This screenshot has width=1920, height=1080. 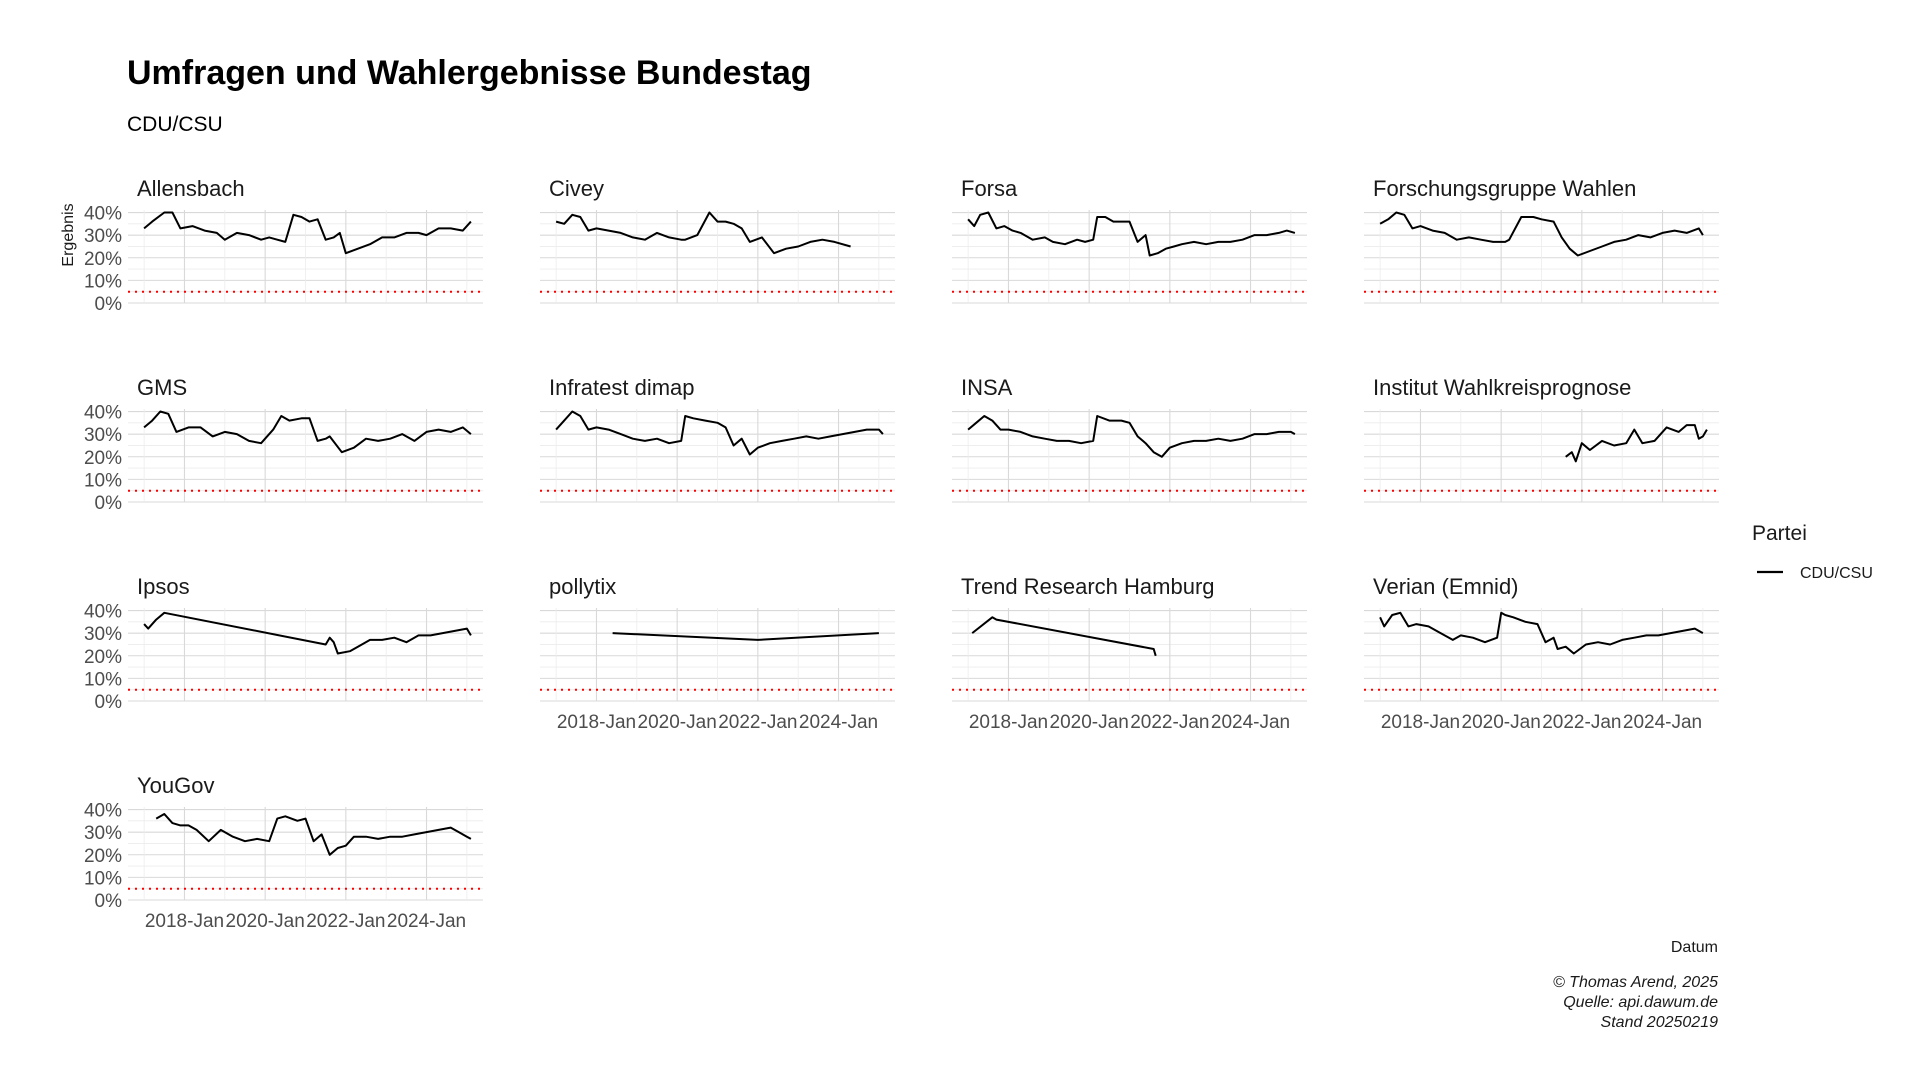 I want to click on panel-forschungsgruppe-wahlen: Forschungsgruppe Wahlen, so click(x=1541, y=240).